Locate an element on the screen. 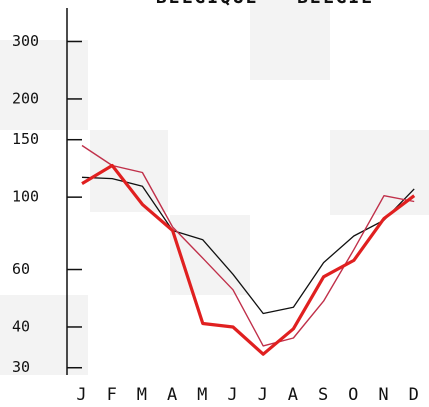 This screenshot has width=429, height=407. y-tick-label: 40 is located at coordinates (21, 326).